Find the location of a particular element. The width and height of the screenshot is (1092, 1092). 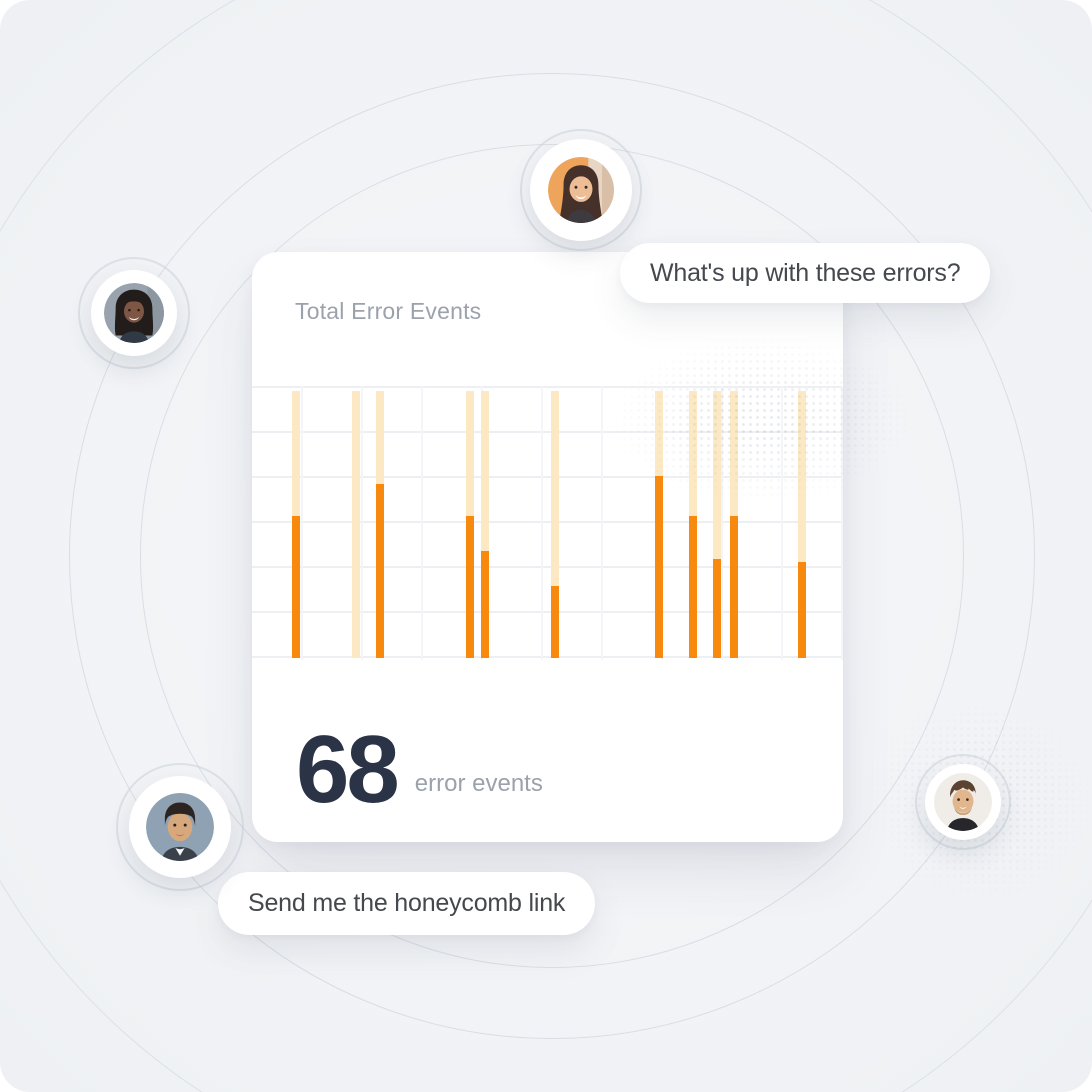

error-events-bar-chart is located at coordinates (547, 523).